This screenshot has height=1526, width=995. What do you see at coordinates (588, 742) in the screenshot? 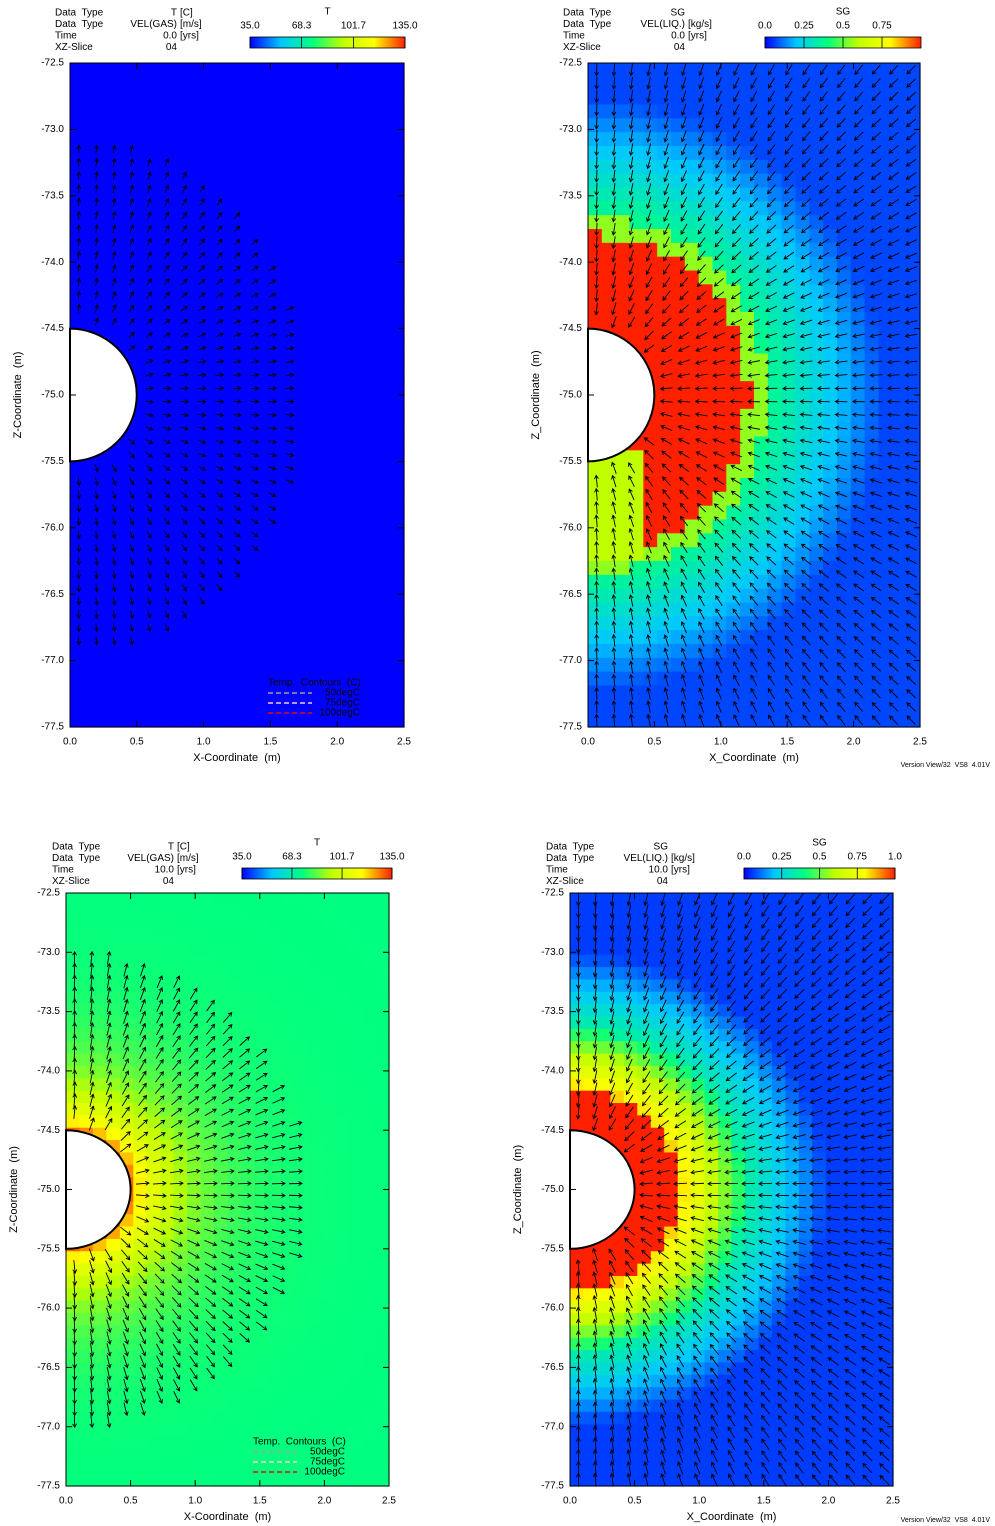
I see `x-tick-label: 0.0` at bounding box center [588, 742].